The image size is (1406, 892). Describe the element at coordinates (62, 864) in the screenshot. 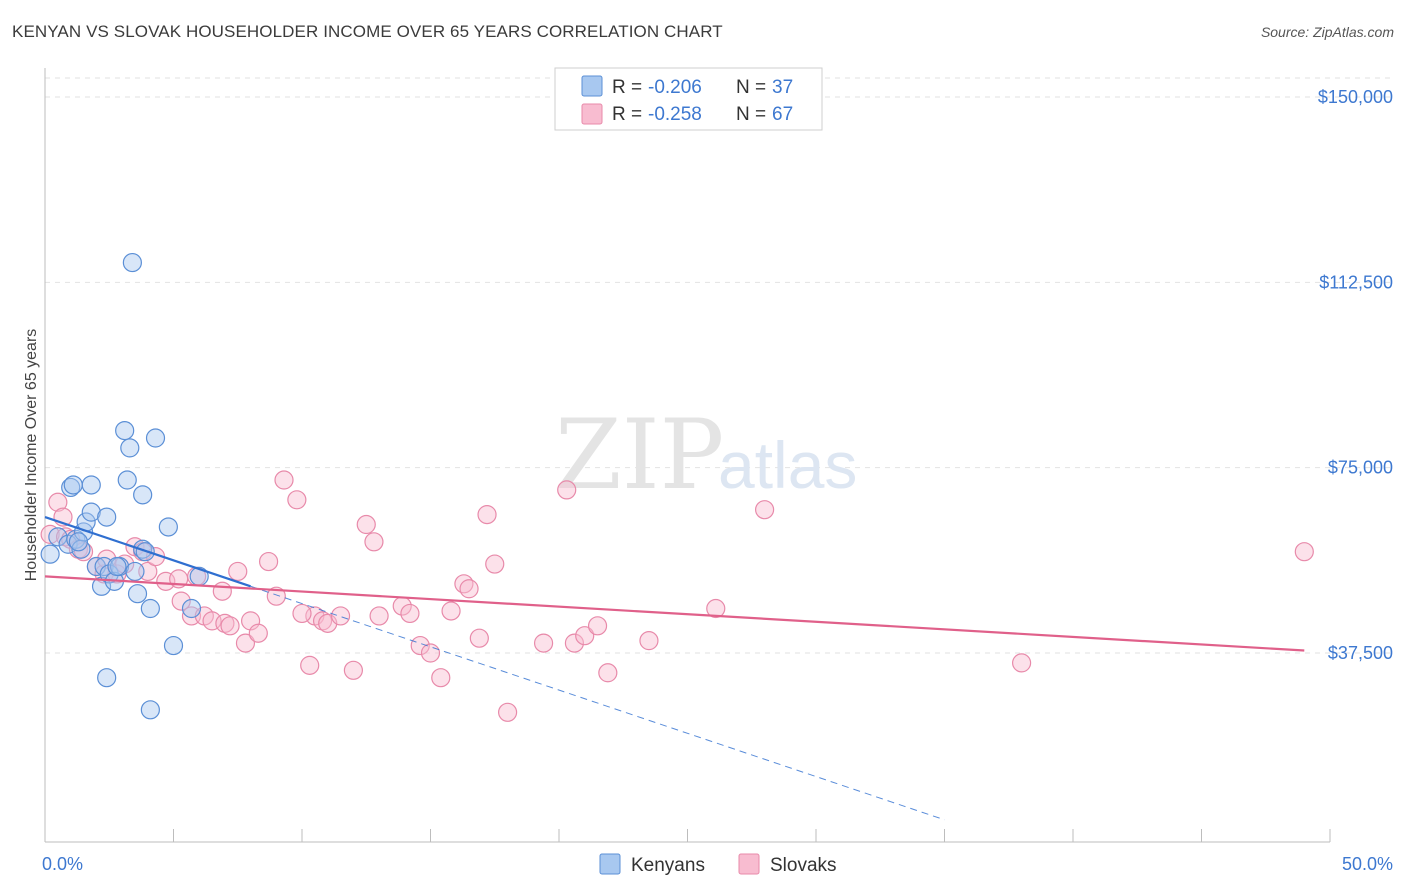

I see `x-tick-label: 0.0%` at that location.